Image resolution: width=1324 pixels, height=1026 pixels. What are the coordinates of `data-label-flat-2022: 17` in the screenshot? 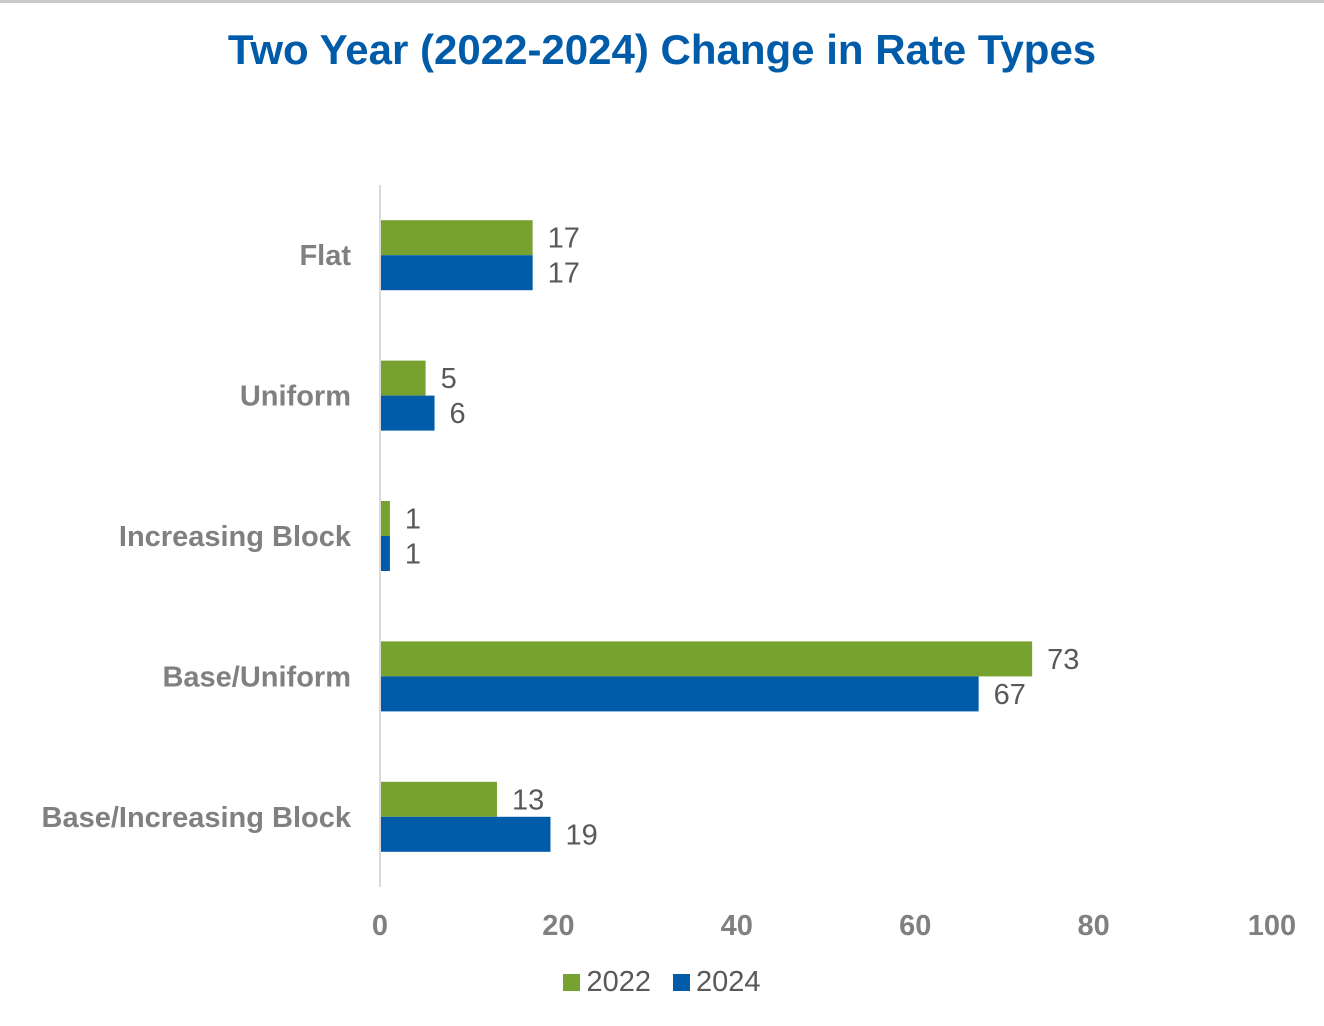 It's located at (564, 239).